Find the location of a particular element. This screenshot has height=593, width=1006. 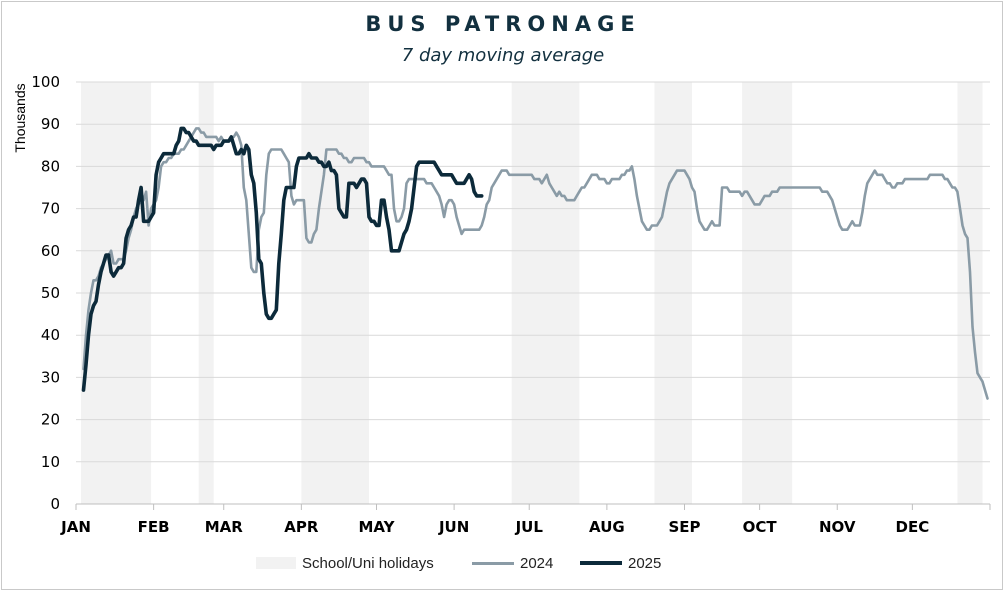

y-tick-label-0: 0 is located at coordinates (55, 504).